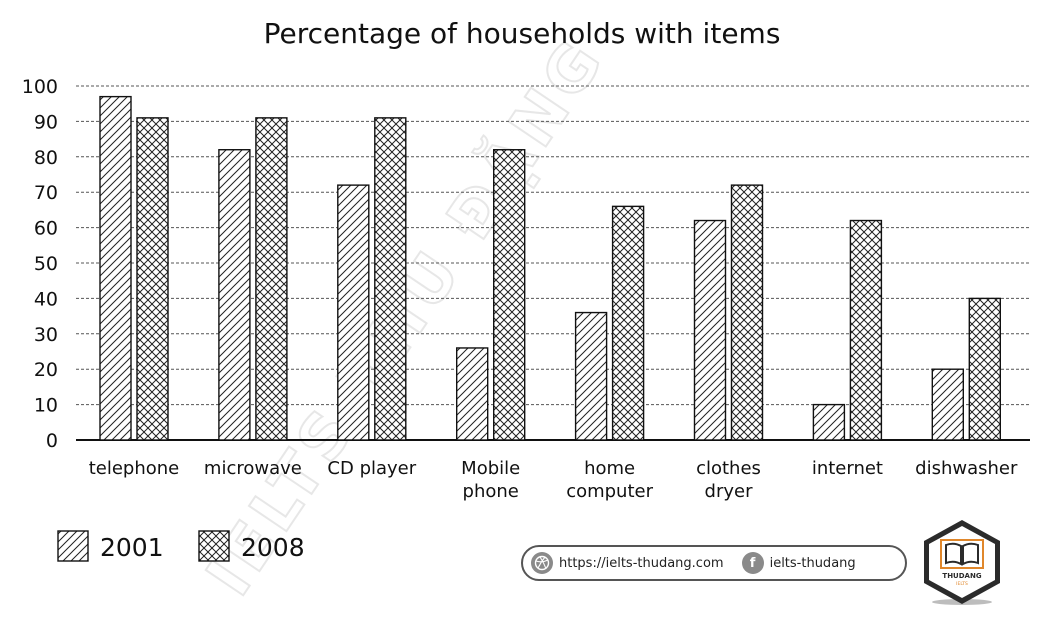  What do you see at coordinates (542, 563) in the screenshot?
I see `dribbble-ball-icon` at bounding box center [542, 563].